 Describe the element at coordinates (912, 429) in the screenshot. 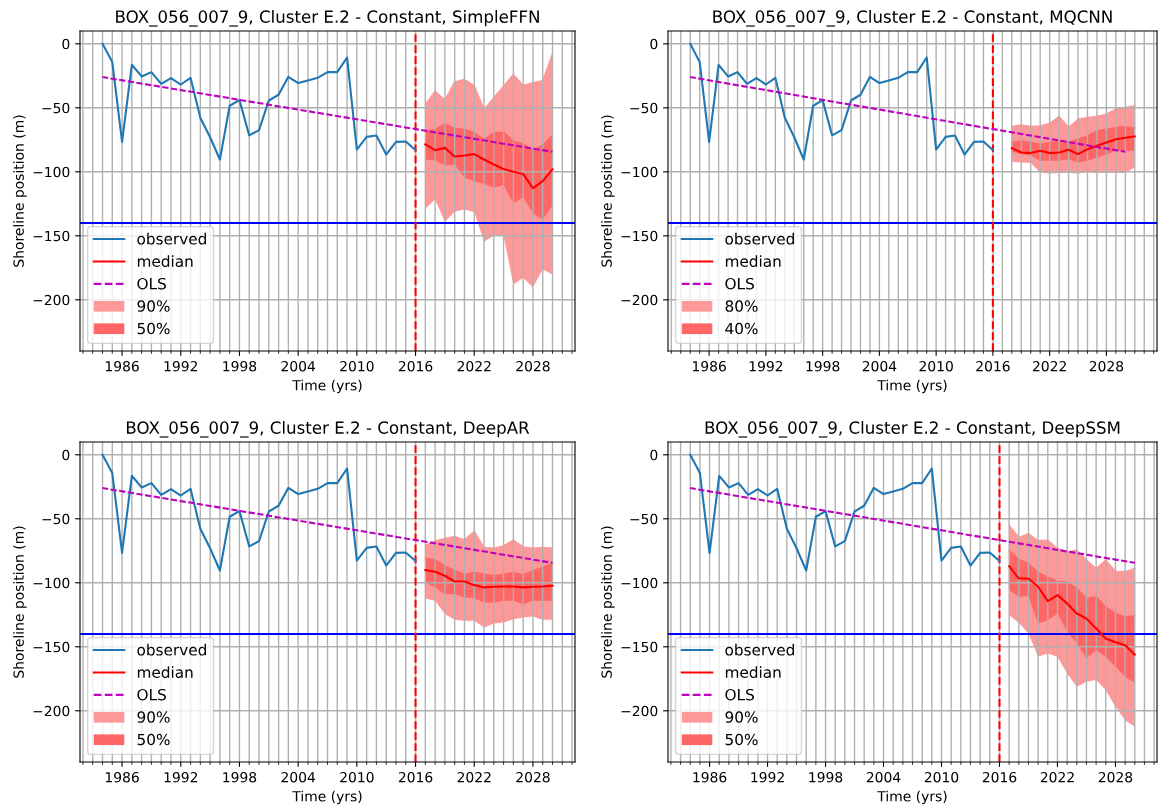

I see `chart-title: BOX_056_007_9, Cluster E.2 - Constant, DeepSSM` at that location.